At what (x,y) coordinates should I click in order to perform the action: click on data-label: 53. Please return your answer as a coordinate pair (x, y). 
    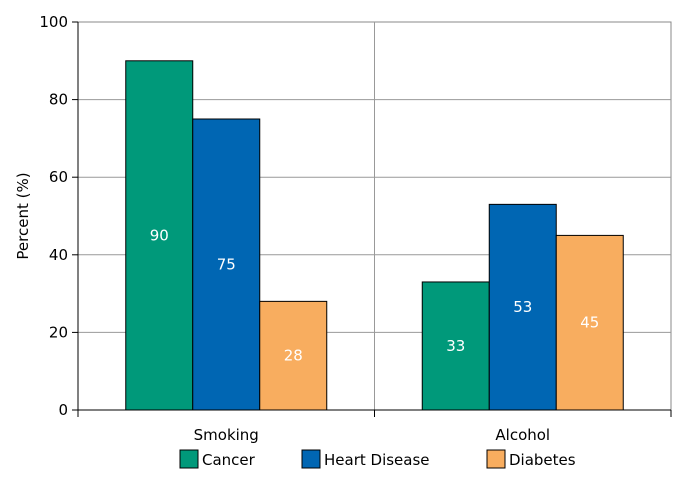
    Looking at the image, I should click on (522, 307).